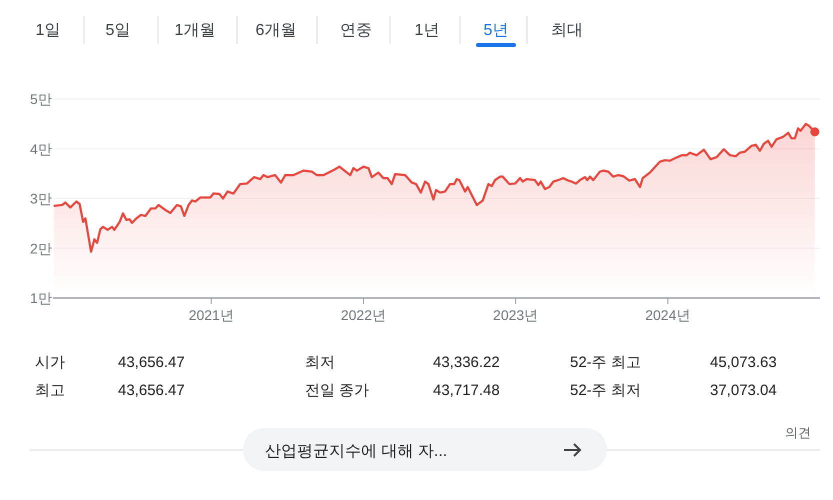  Describe the element at coordinates (41, 99) in the screenshot. I see `y-tick-label: 5만` at that location.